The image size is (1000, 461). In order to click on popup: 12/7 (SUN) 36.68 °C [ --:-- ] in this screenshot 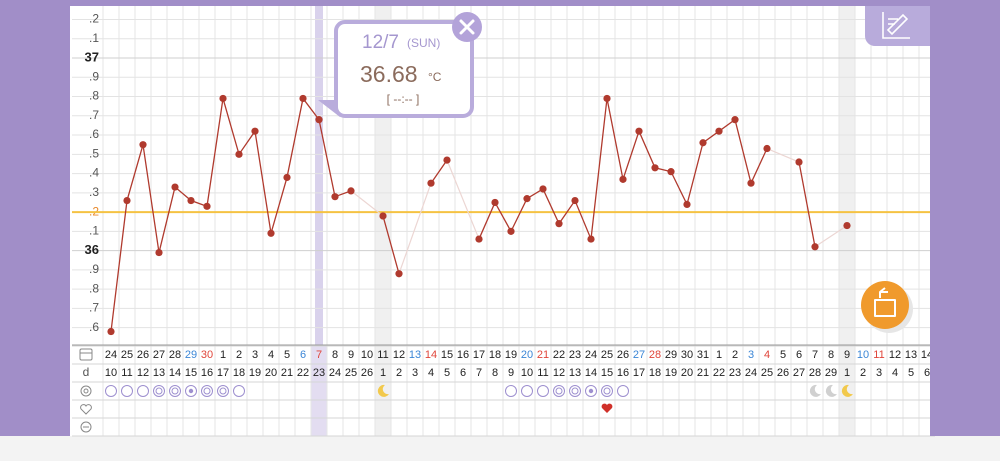, I will do `click(396, 69)`.